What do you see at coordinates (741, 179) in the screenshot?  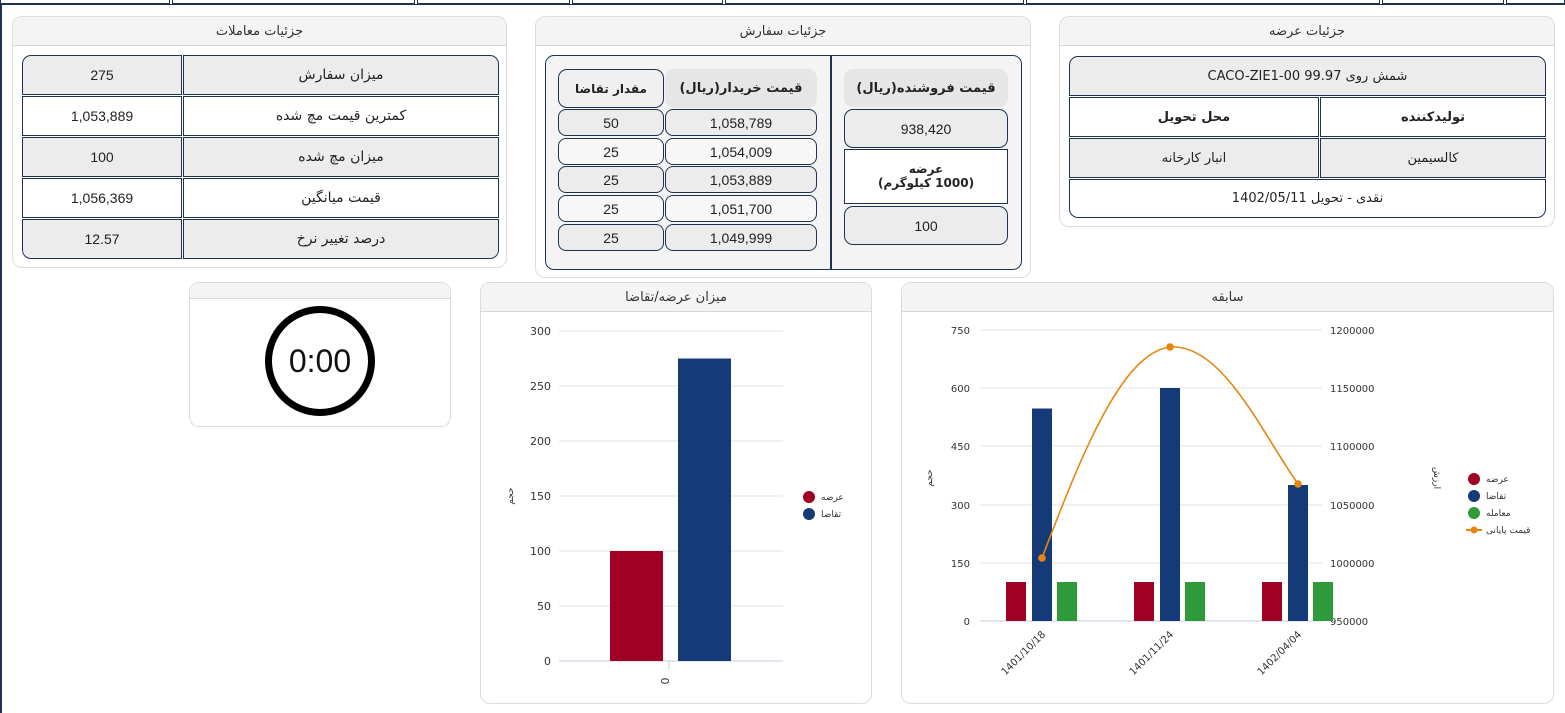 I see `buyer-price-cell: 1,053,889` at bounding box center [741, 179].